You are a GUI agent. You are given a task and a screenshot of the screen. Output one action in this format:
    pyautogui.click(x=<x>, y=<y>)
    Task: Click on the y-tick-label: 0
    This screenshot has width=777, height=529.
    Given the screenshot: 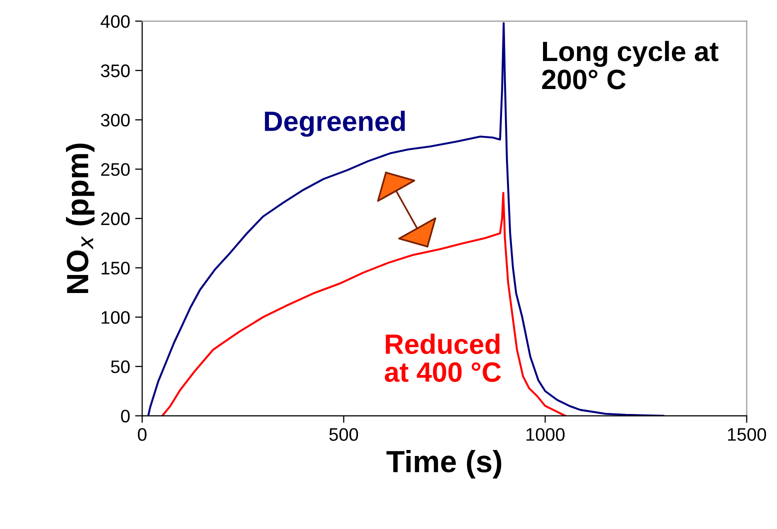 What is the action you would take?
    pyautogui.click(x=125, y=416)
    